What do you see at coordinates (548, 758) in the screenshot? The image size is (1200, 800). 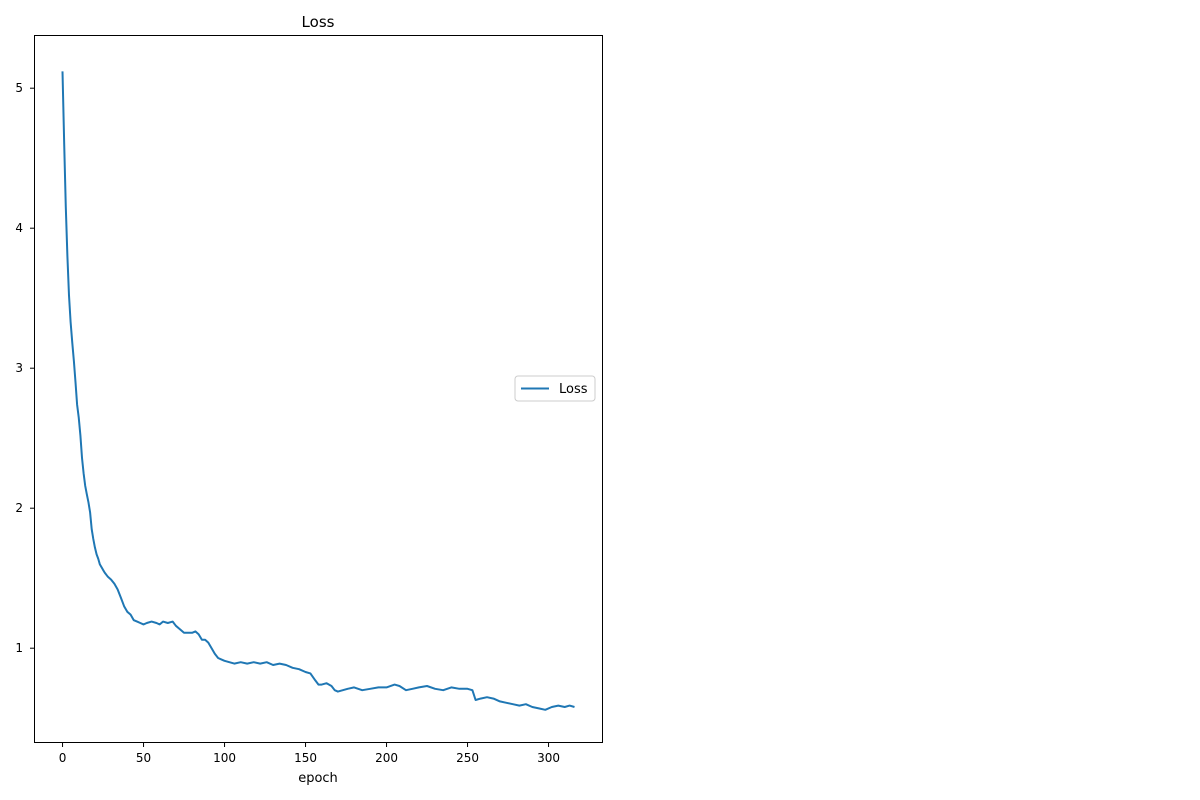 I see `x-tick-label: 300` at bounding box center [548, 758].